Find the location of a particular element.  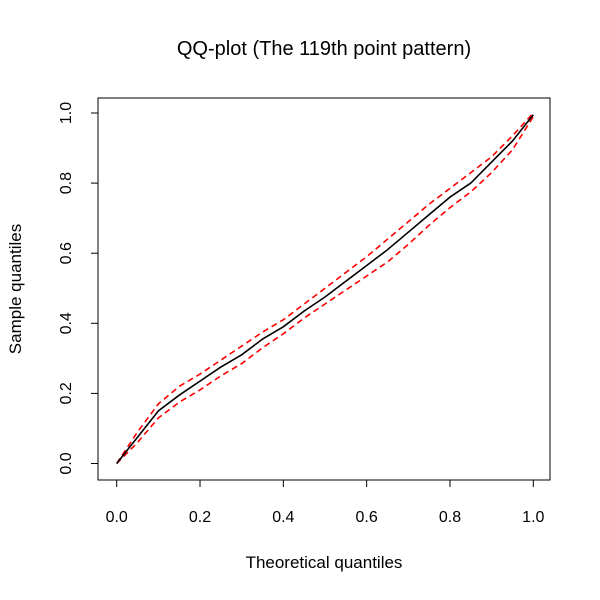

y-tick-label: 1.0 is located at coordinates (66, 113).